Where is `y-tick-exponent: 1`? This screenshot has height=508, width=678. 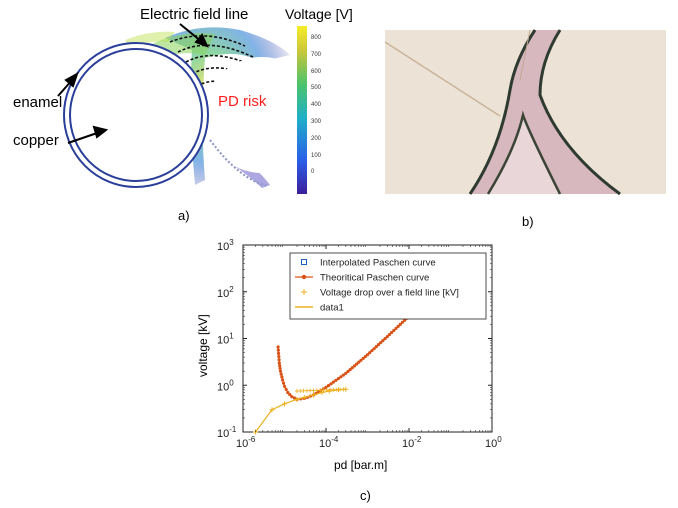
y-tick-exponent: 1 is located at coordinates (231, 336).